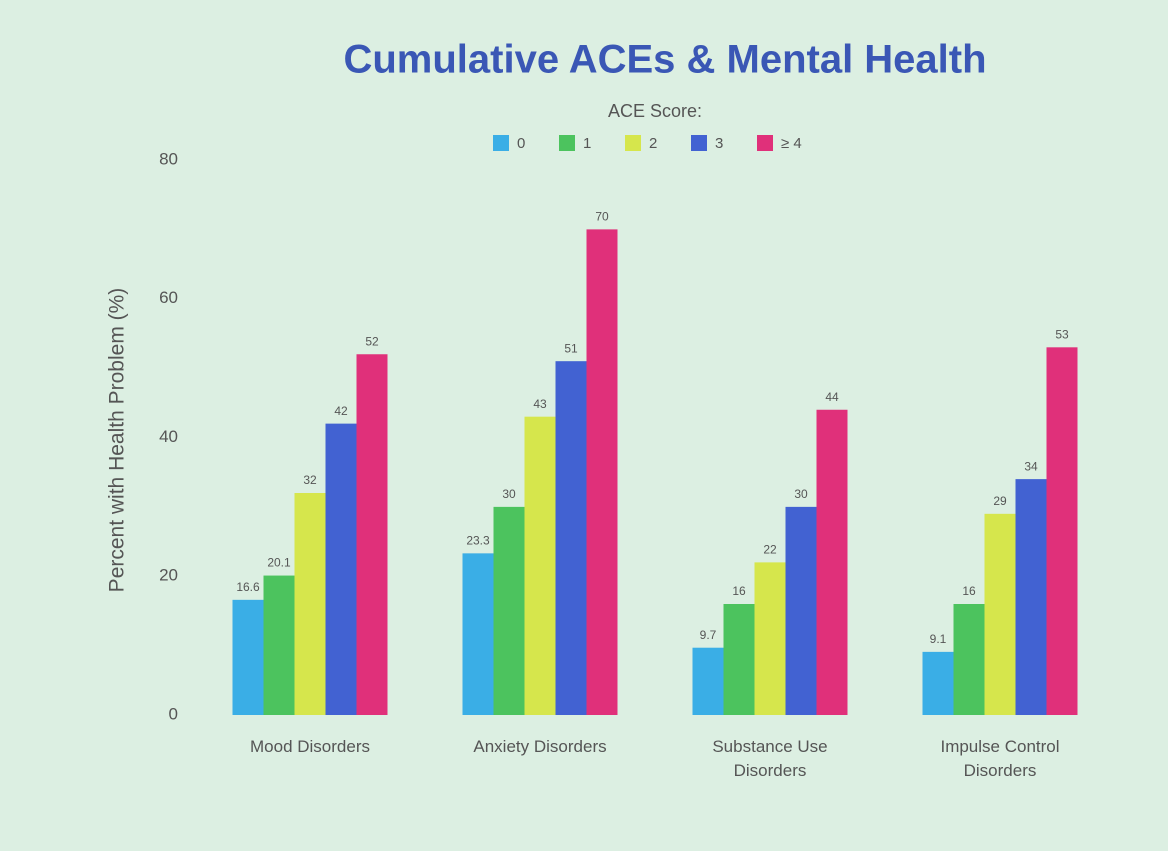  I want to click on data-label: 43, so click(540, 404).